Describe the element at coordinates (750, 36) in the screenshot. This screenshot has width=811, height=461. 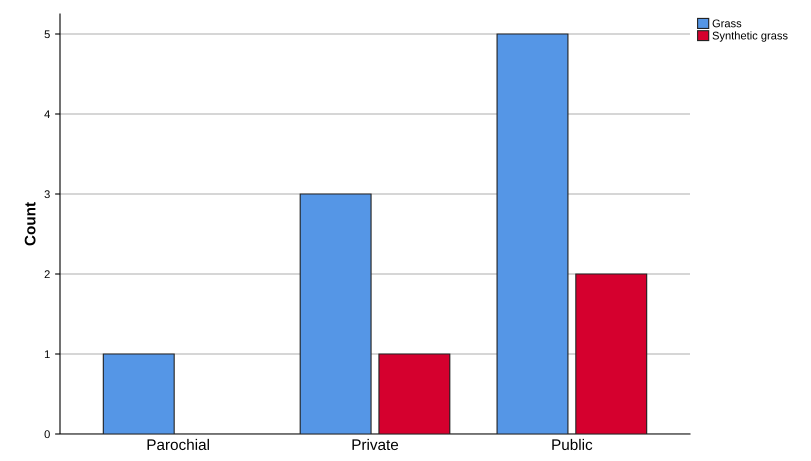
I see `legend-label: Synthetic grass` at that location.